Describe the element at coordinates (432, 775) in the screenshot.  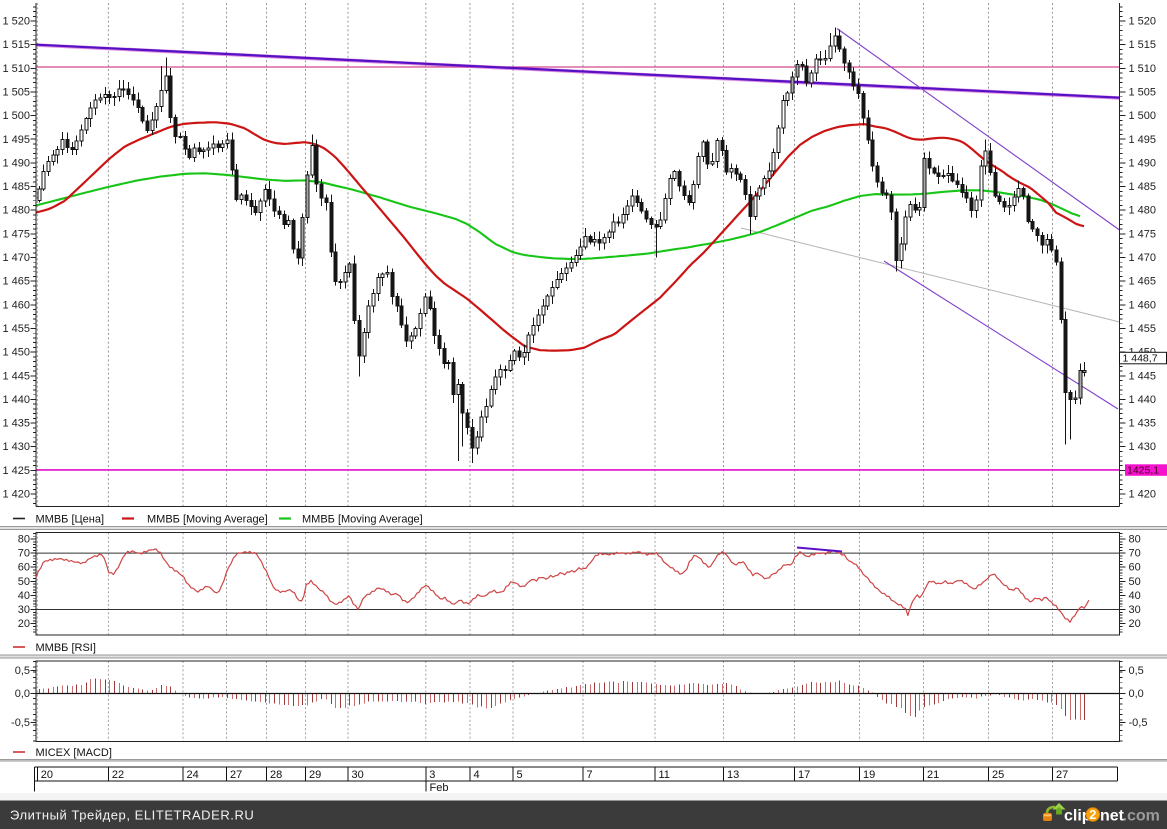
I see `svg-text: 3` at that location.